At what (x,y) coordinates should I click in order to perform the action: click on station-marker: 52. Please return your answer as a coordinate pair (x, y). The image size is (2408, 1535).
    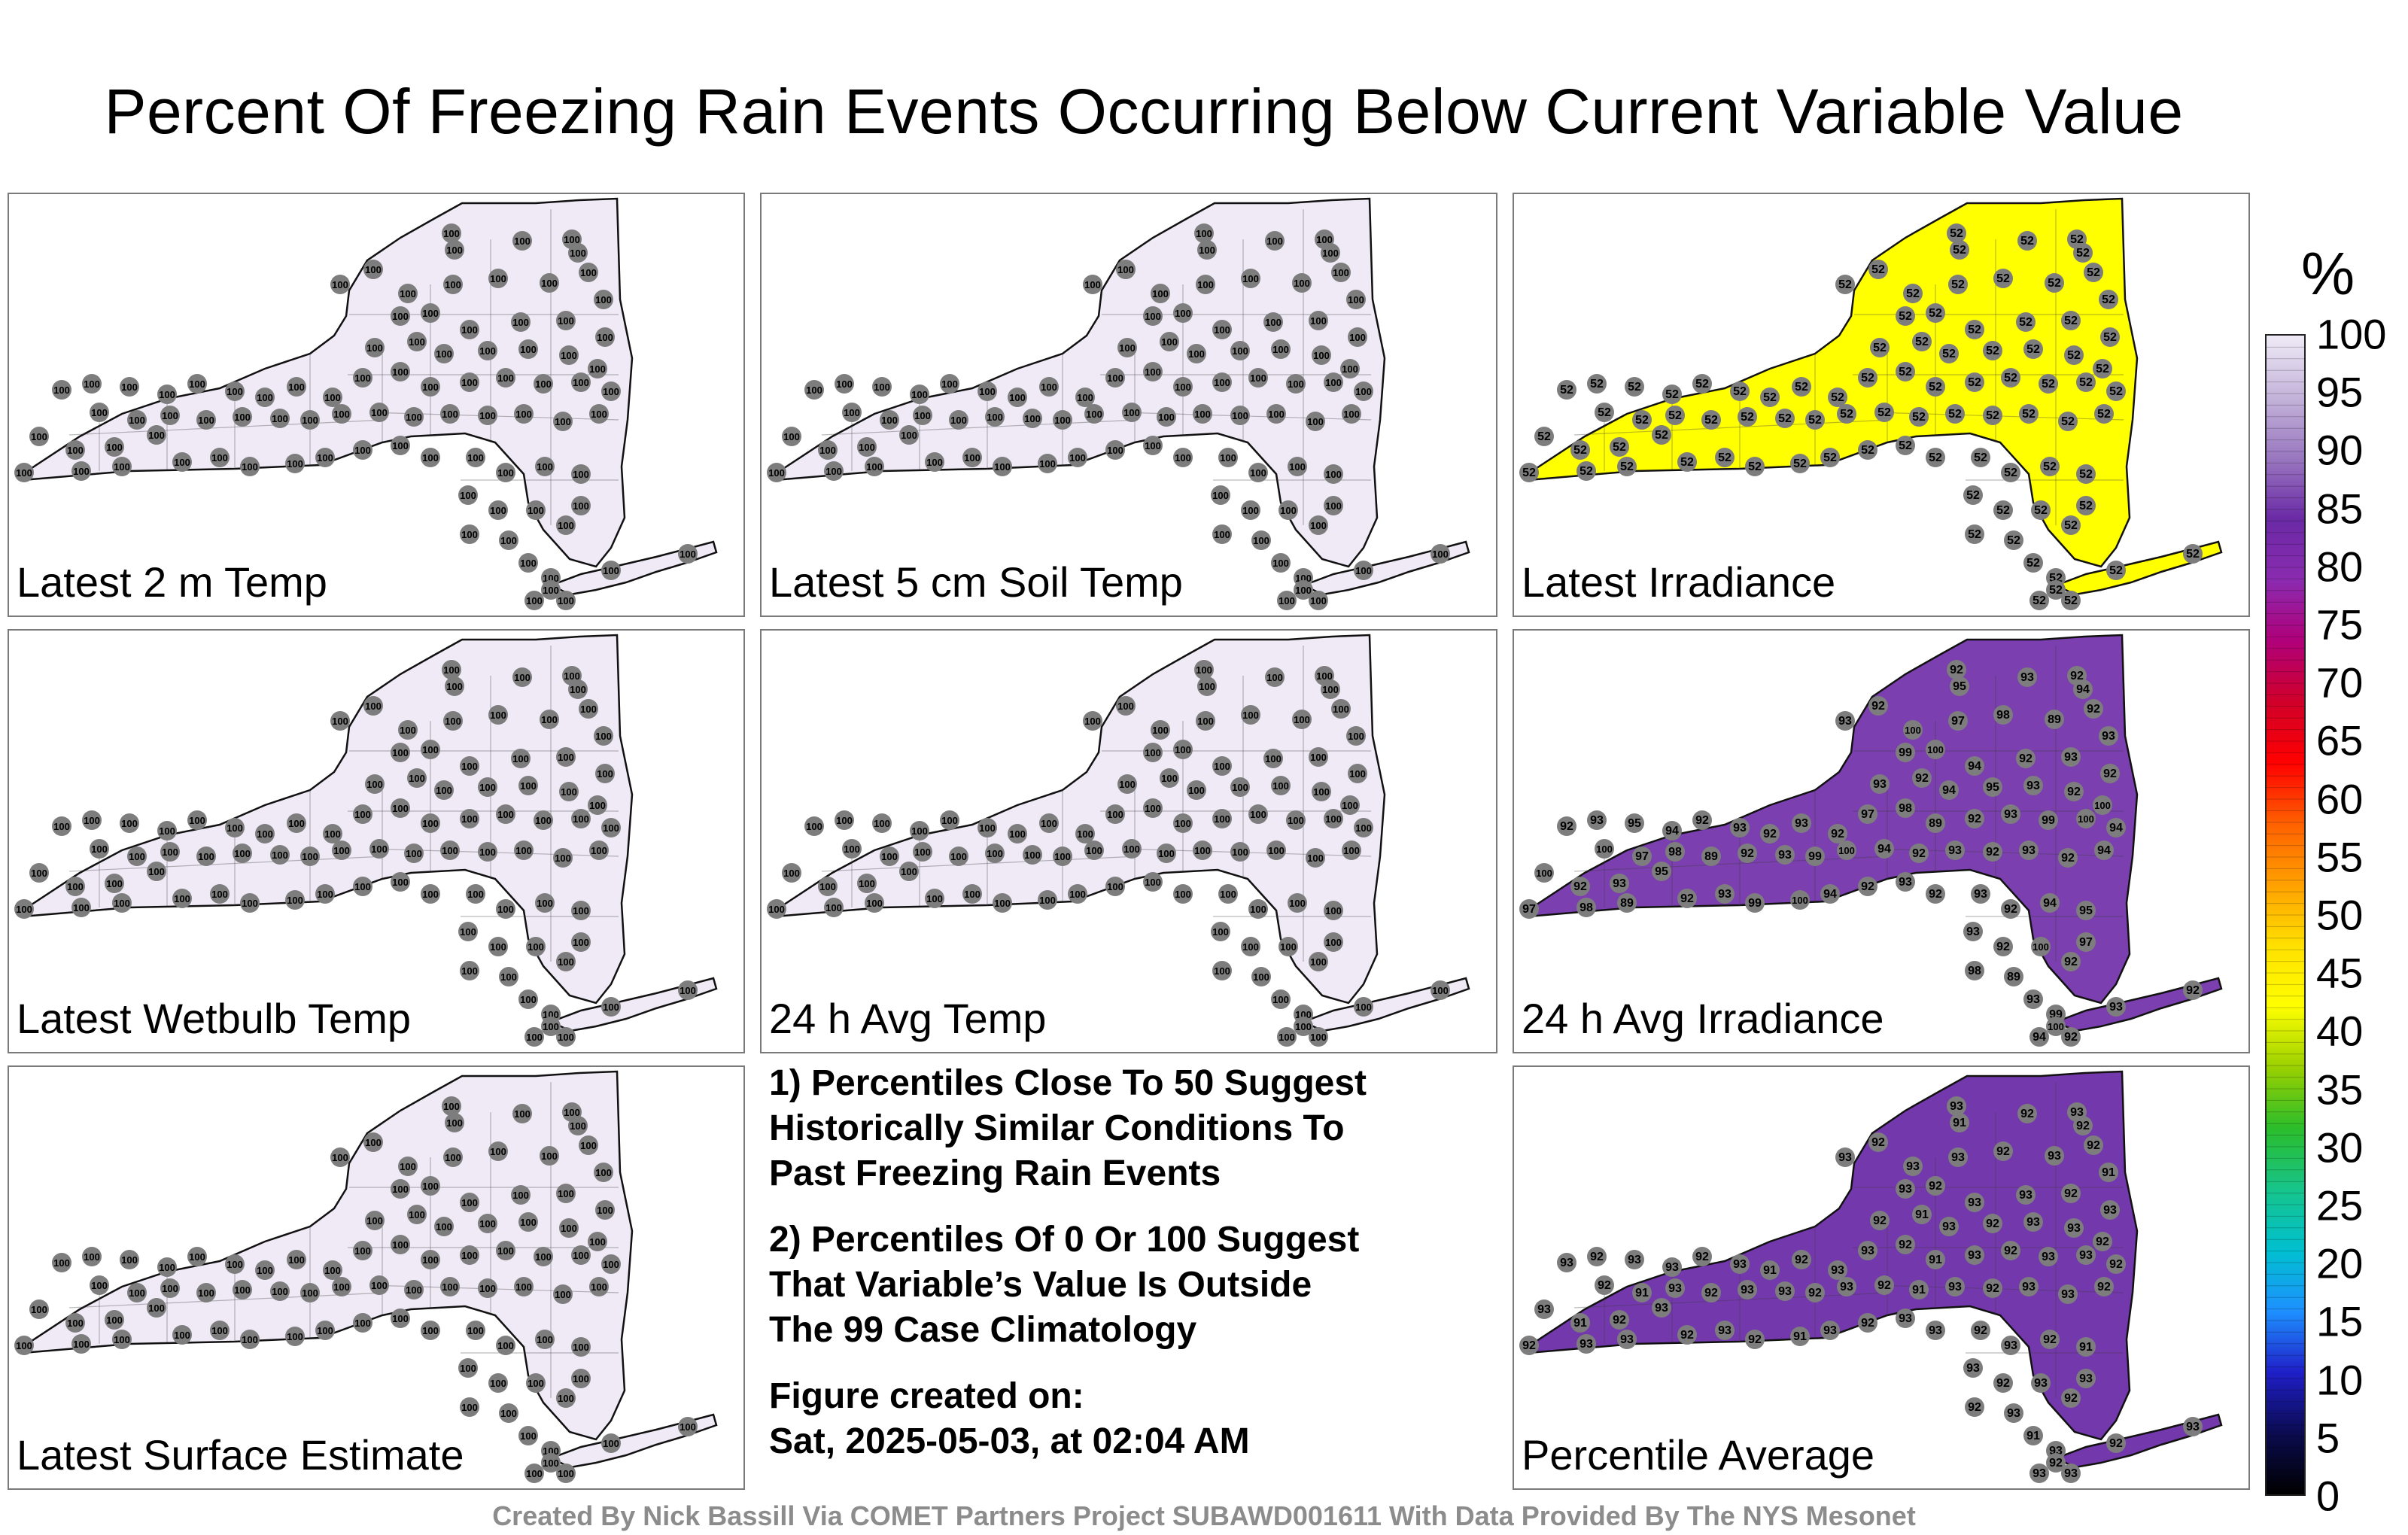
    Looking at the image, I should click on (1955, 414).